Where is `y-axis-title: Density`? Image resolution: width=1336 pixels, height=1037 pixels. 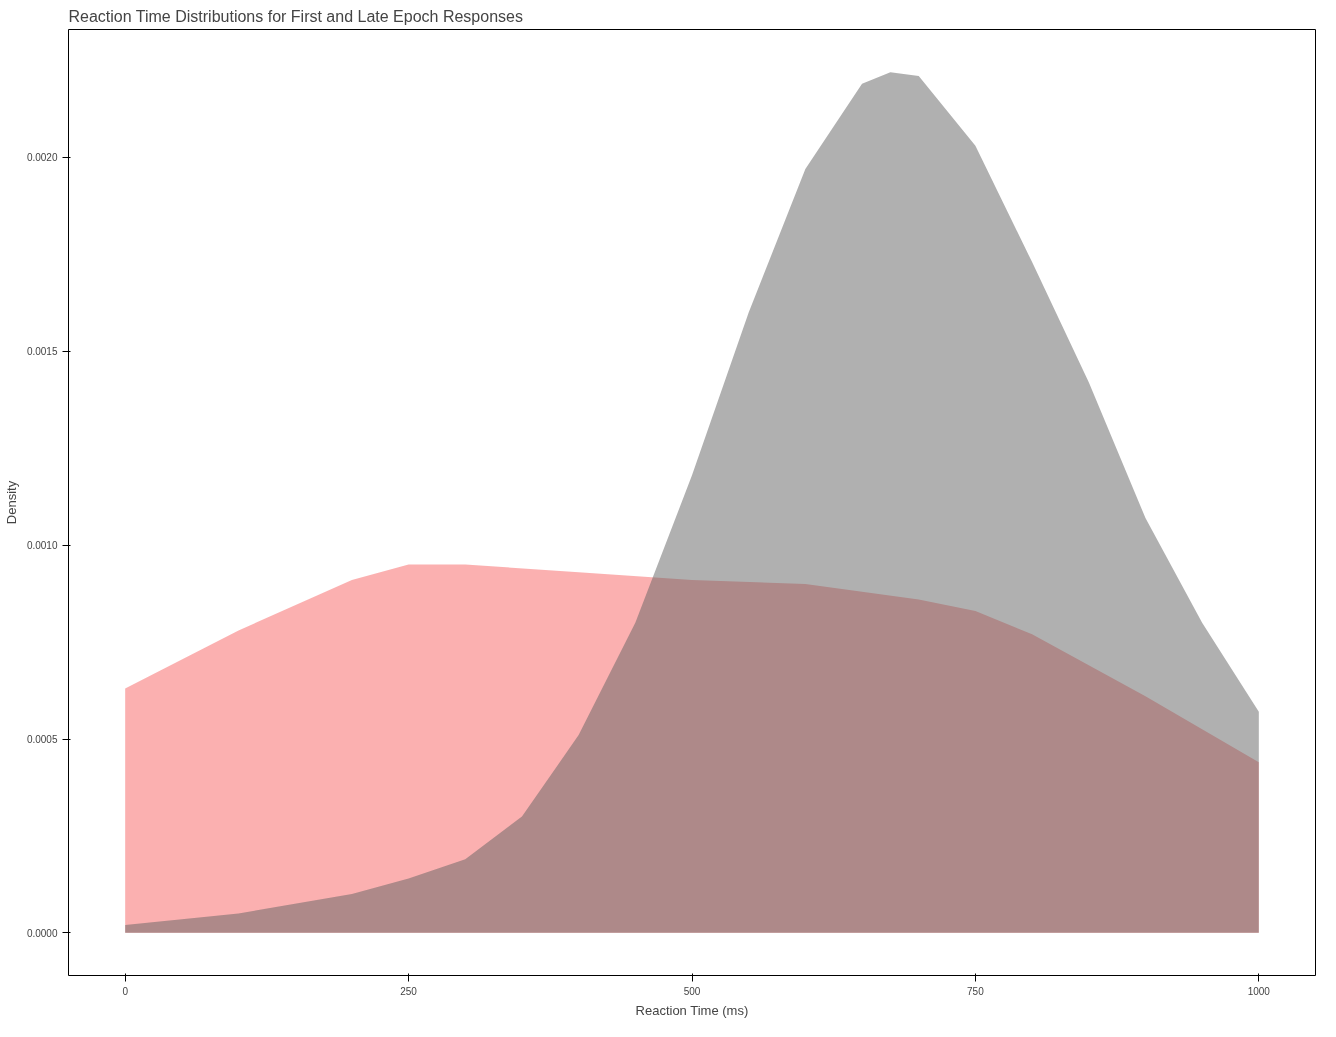
y-axis-title: Density is located at coordinates (11, 502).